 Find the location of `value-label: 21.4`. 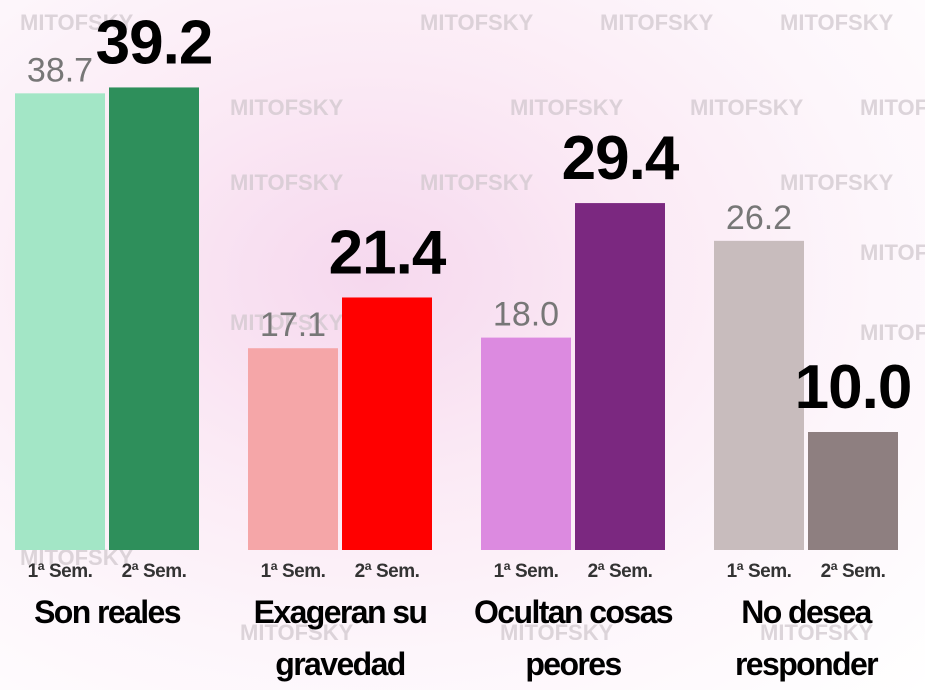

value-label: 21.4 is located at coordinates (388, 252).